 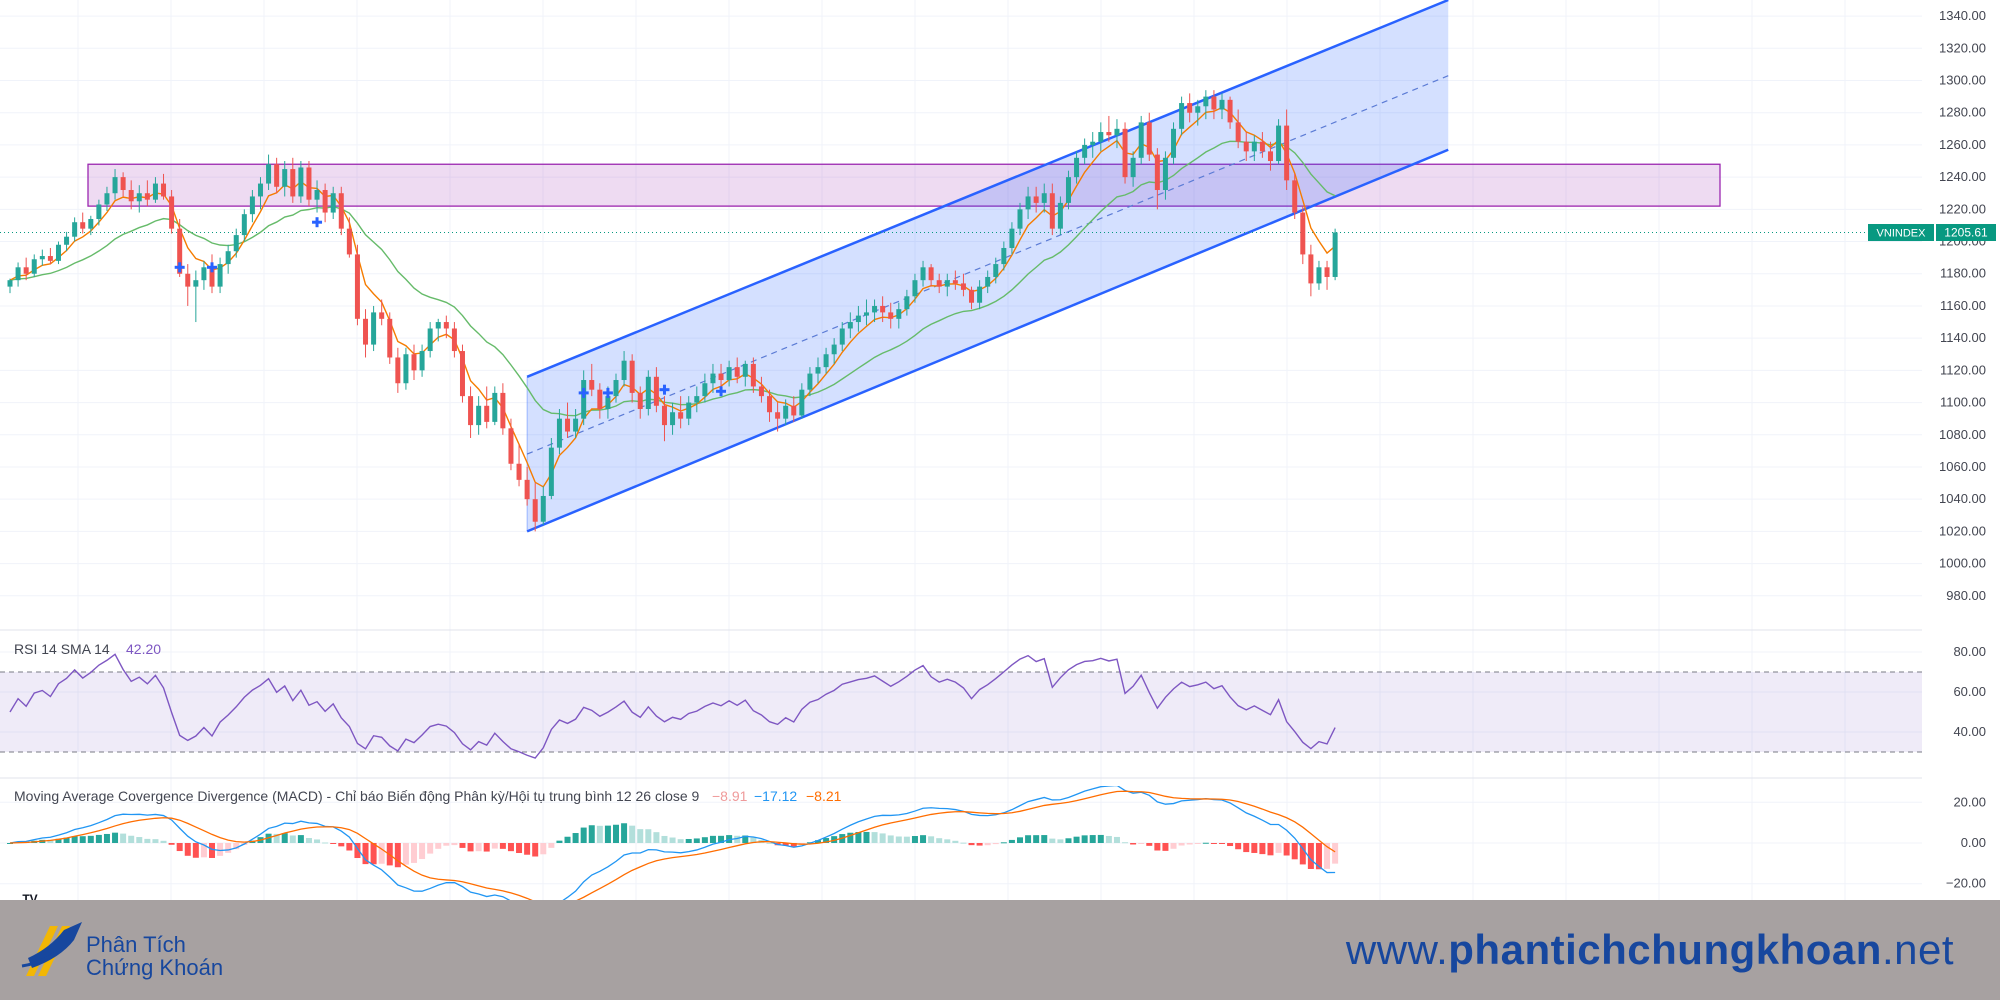 I want to click on price-tick-label: 1040.00, so click(x=1962, y=498).